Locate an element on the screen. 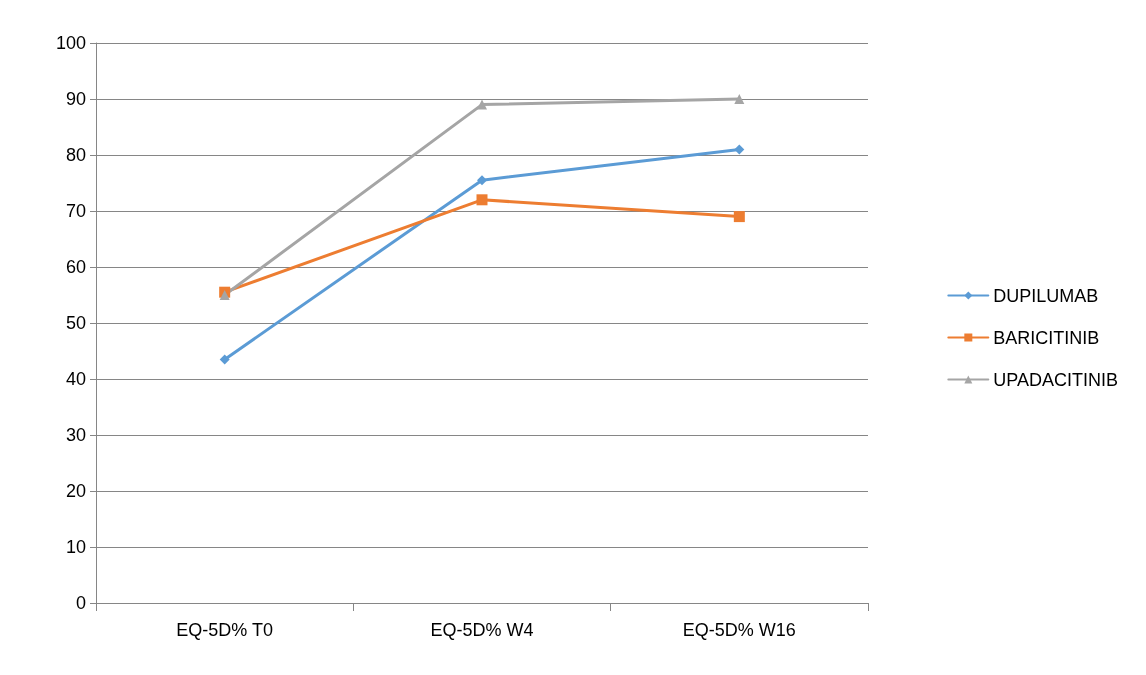 The width and height of the screenshot is (1146, 675). legend-label: DUPILUMAB is located at coordinates (1046, 295).